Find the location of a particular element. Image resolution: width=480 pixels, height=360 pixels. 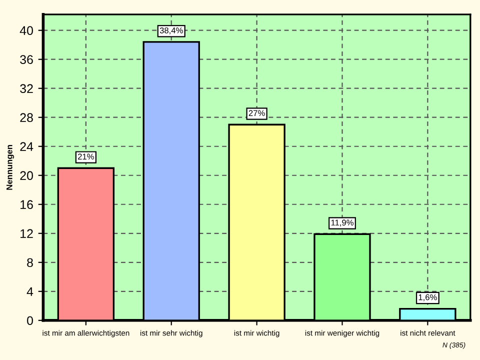

data-label: 11,9% is located at coordinates (342, 223).